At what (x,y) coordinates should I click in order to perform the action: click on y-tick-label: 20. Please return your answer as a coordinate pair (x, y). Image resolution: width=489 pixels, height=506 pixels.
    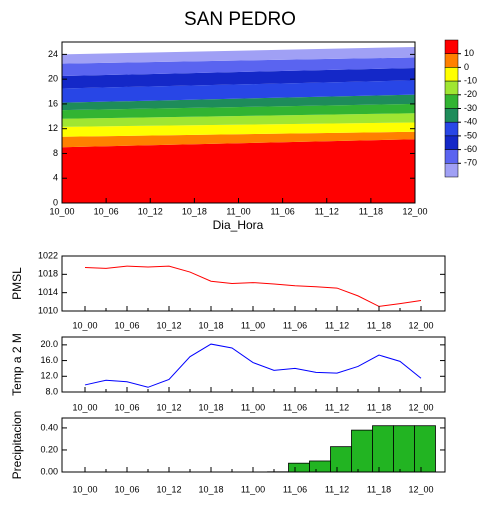
    Looking at the image, I should click on (53, 79).